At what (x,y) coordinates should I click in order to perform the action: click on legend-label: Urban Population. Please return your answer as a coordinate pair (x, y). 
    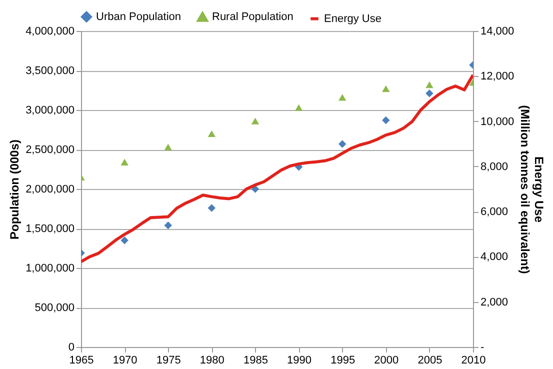
    Looking at the image, I should click on (139, 16).